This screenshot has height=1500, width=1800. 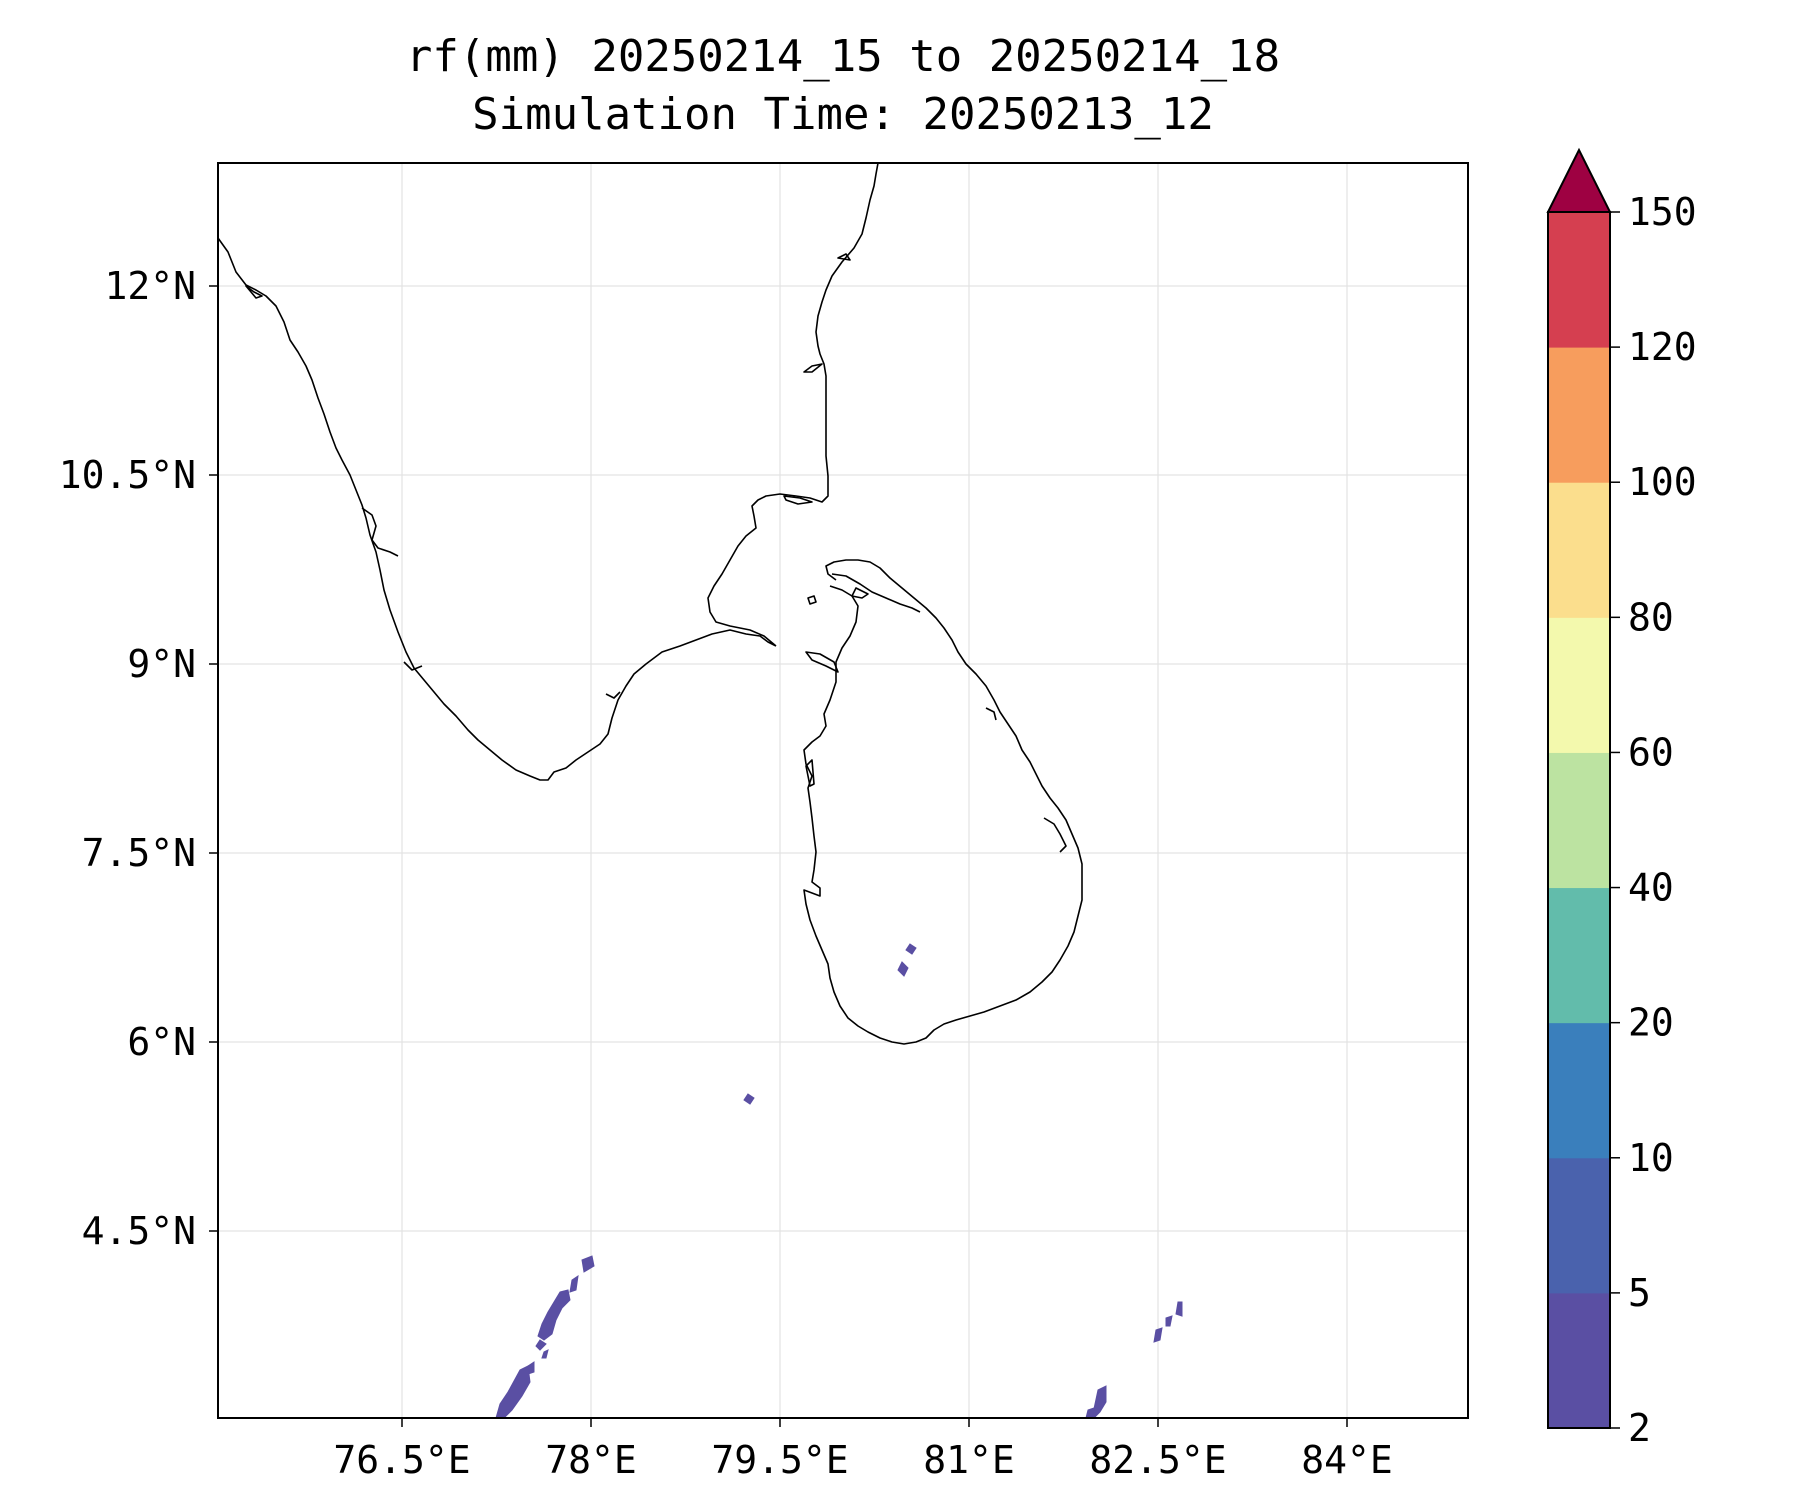 I want to click on colorbar-level-label: 5, so click(x=1639, y=1293).